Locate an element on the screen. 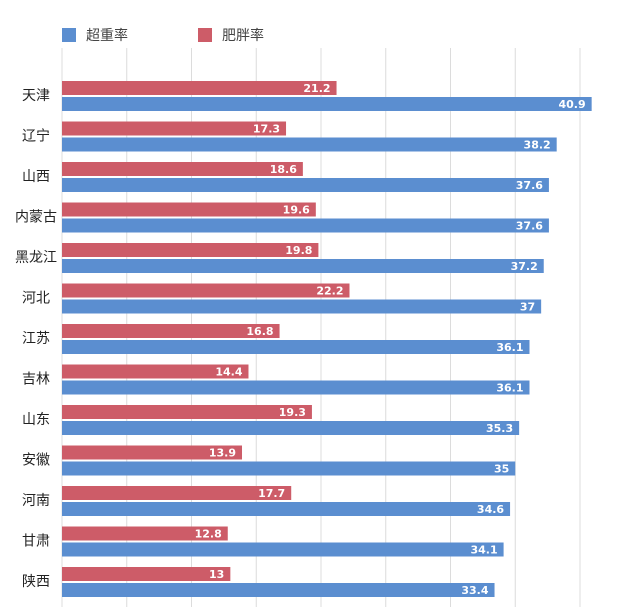 The width and height of the screenshot is (621, 607). data-label-overweight: 35.3 is located at coordinates (499, 428).